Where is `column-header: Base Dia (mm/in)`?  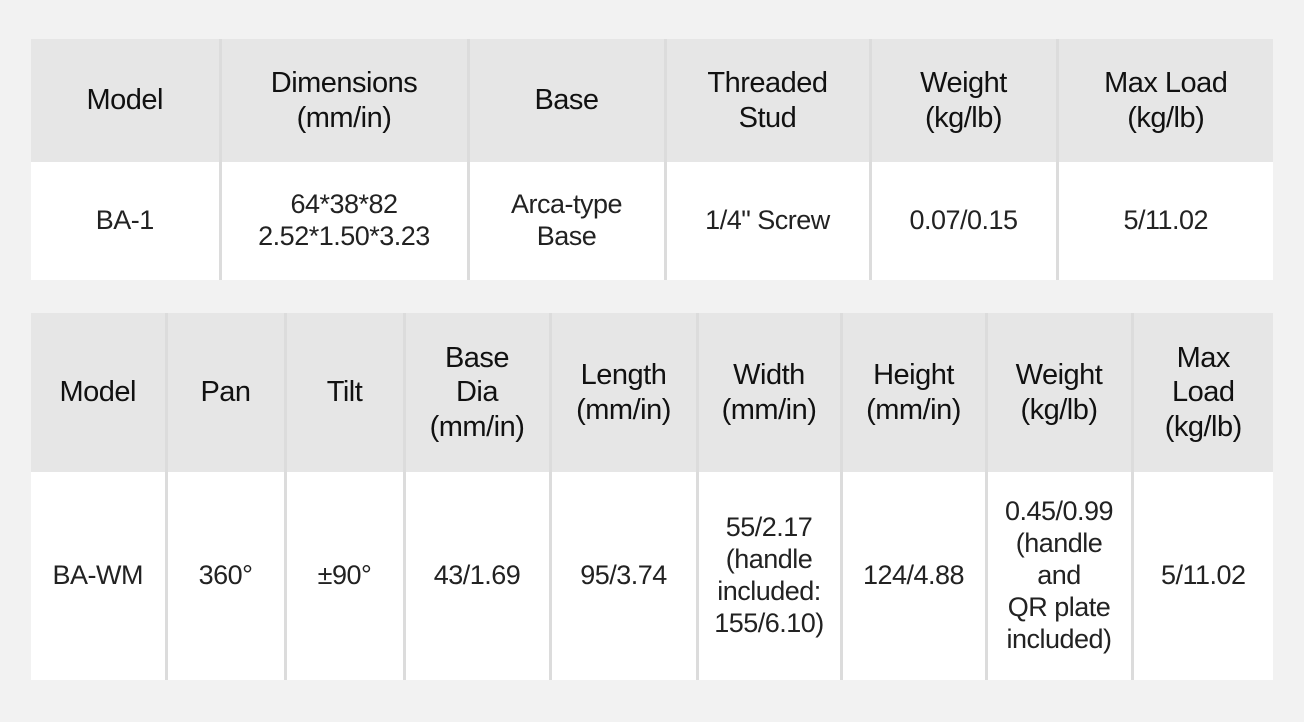 column-header: Base Dia (mm/in) is located at coordinates (476, 392).